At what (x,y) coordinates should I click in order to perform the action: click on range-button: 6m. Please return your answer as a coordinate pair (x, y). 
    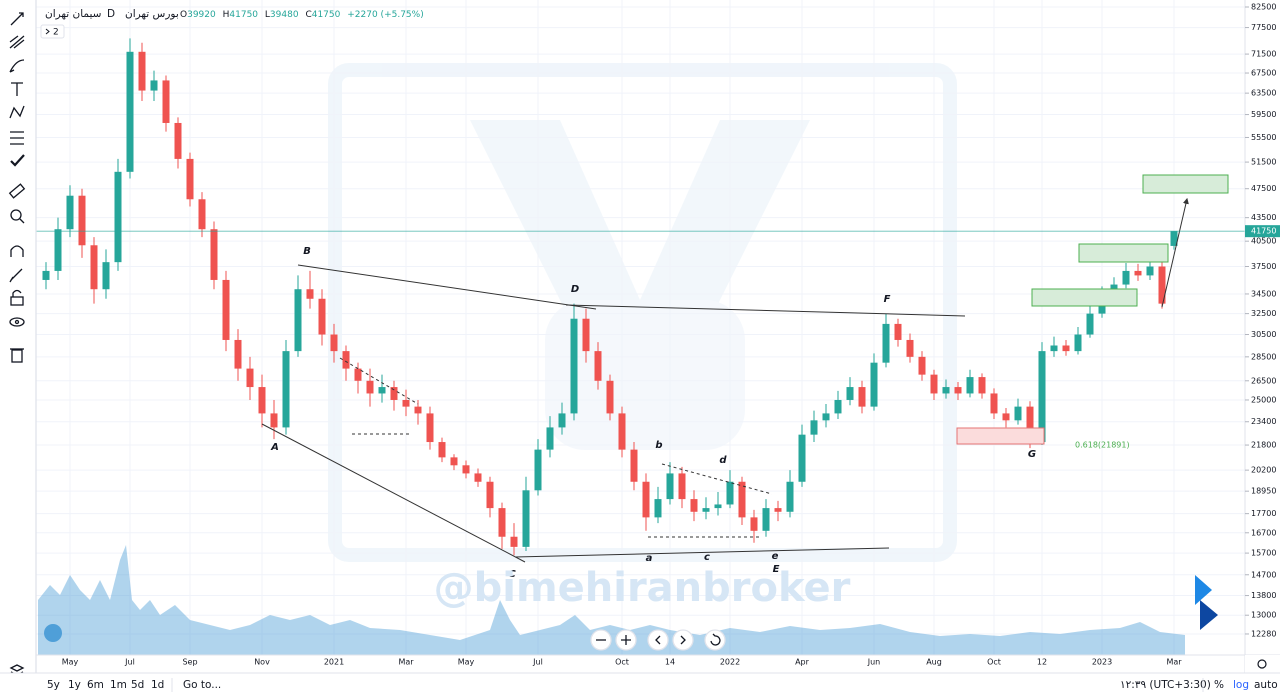
    Looking at the image, I should click on (95, 685).